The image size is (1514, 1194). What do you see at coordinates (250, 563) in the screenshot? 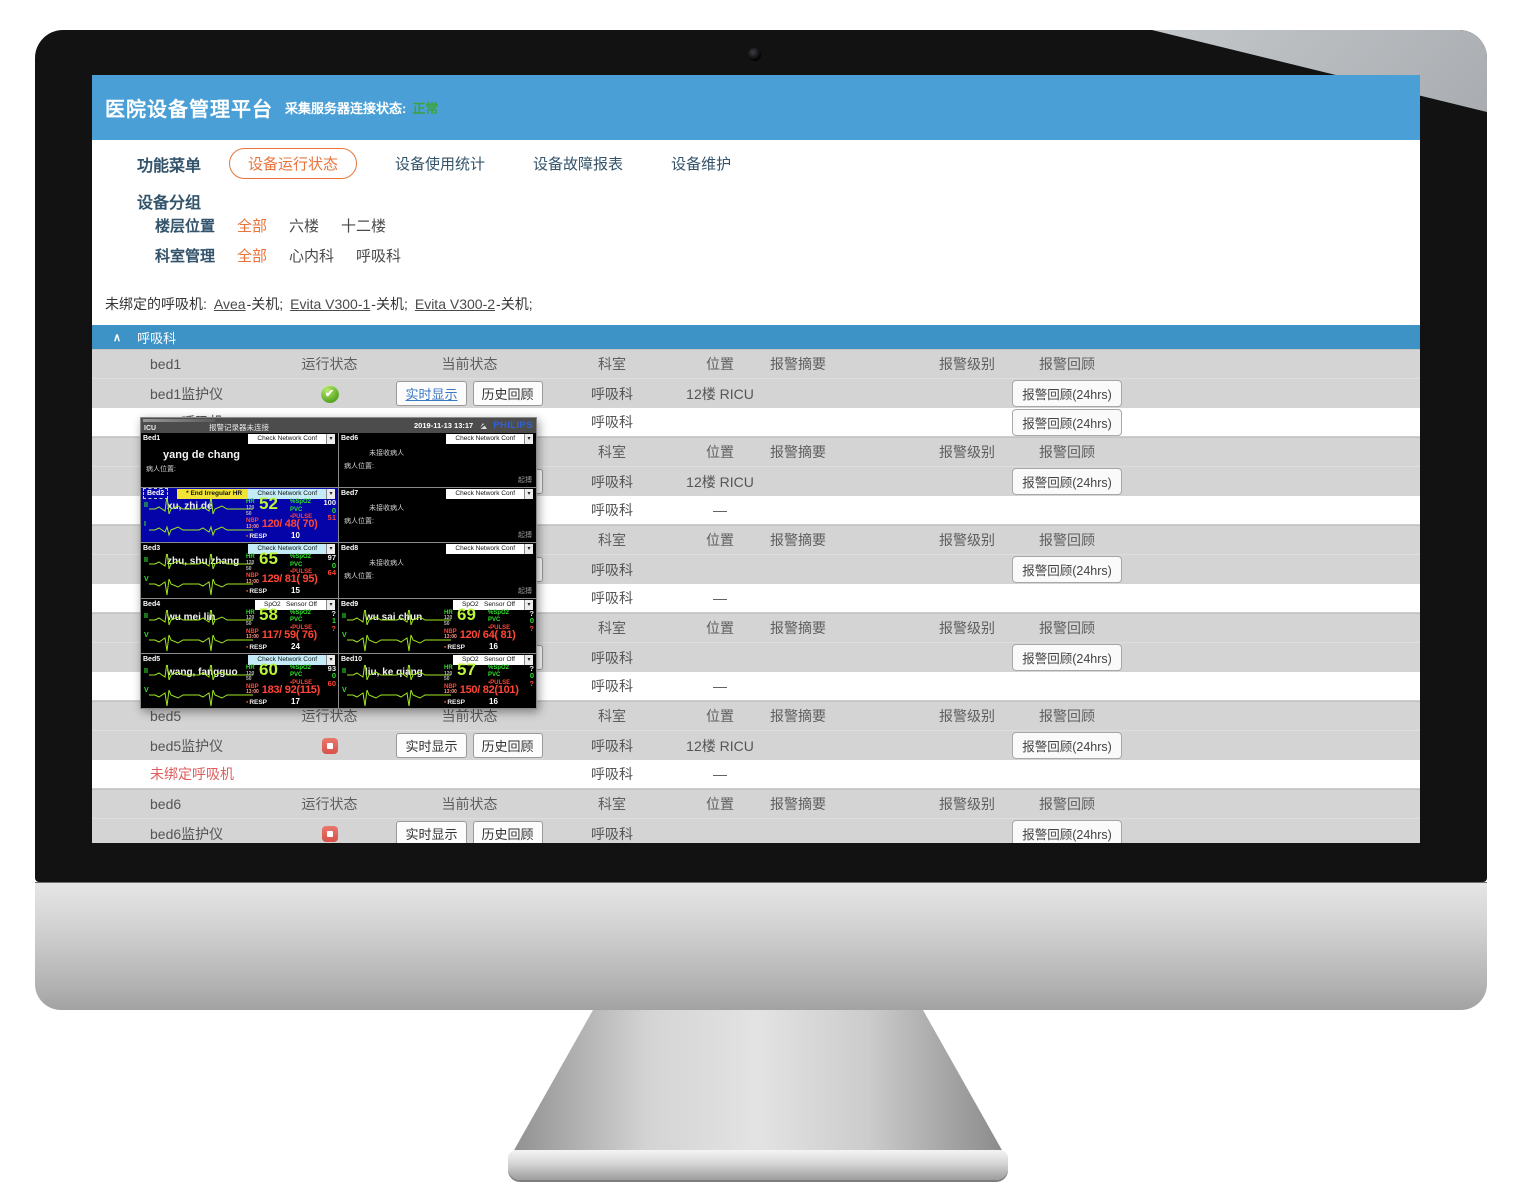
I see `hr-label-block: HR 120 50` at bounding box center [250, 563].